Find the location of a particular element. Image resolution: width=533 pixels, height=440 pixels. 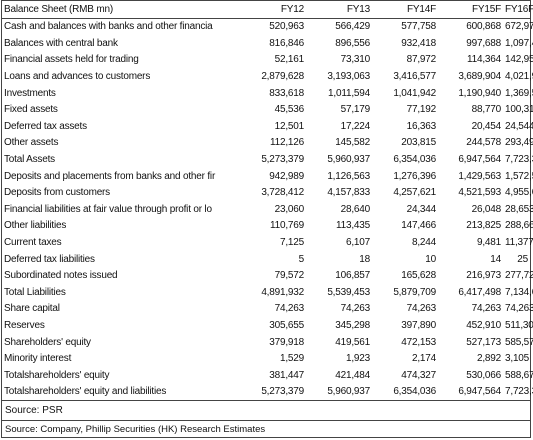

row-value: 1,529 is located at coordinates (291, 359).